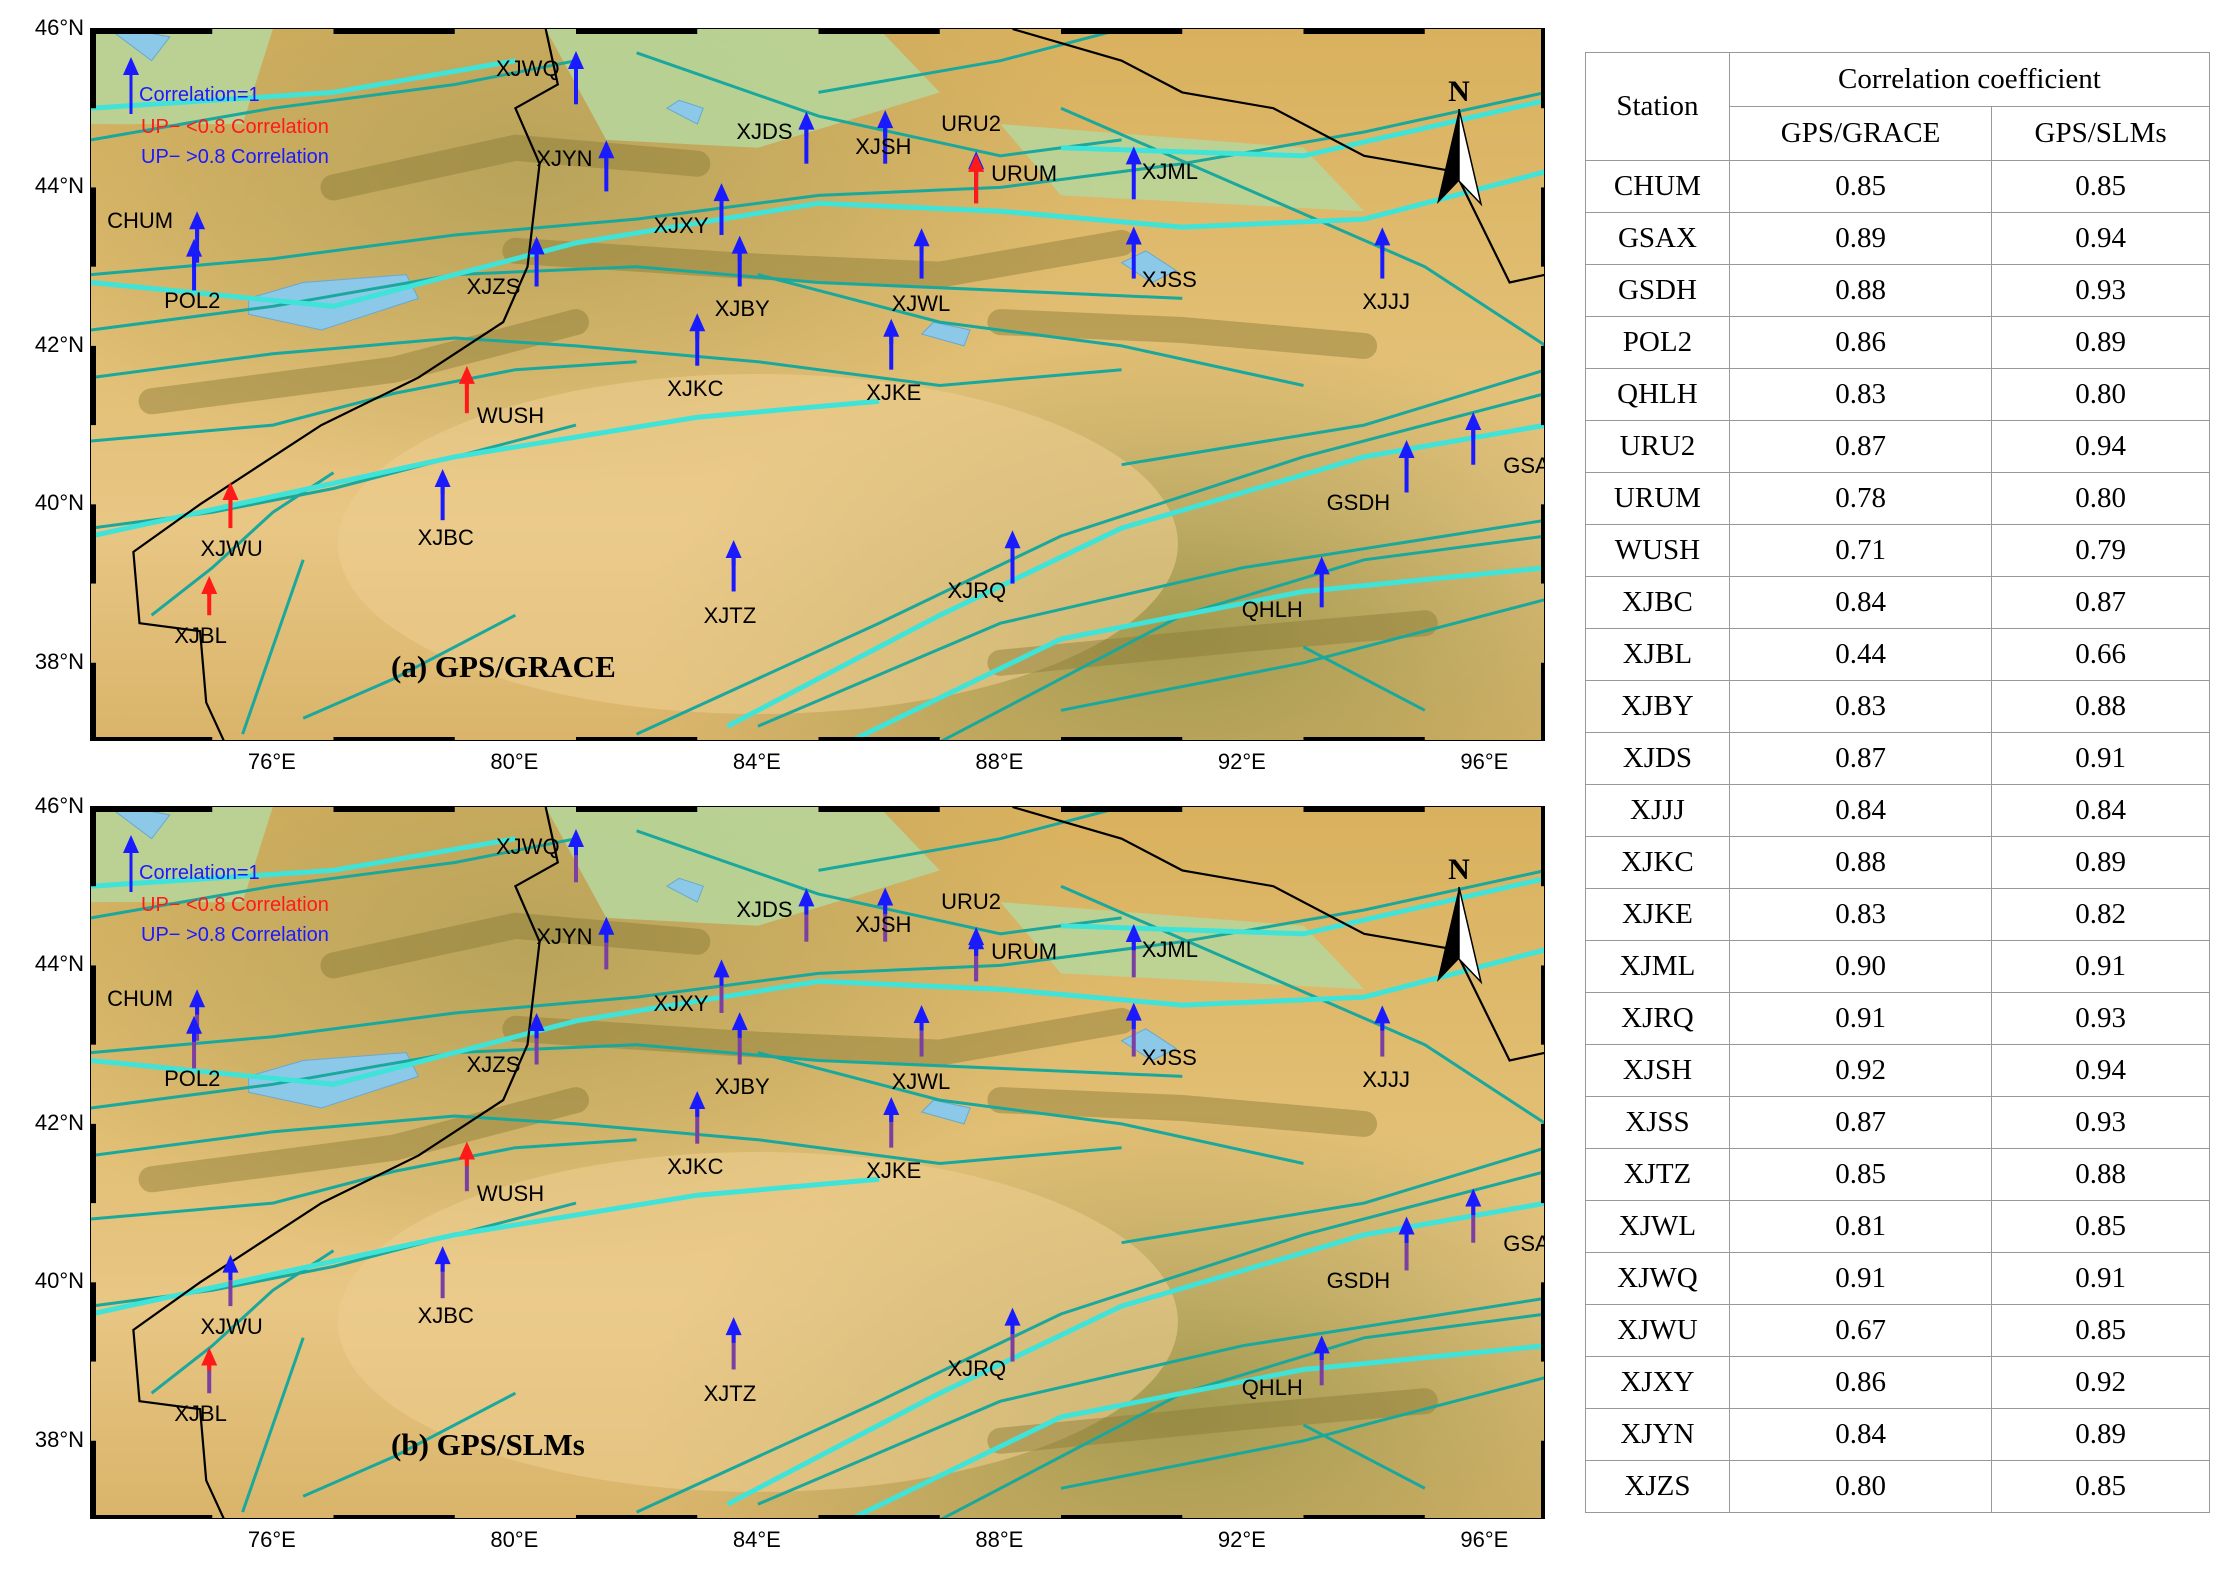  What do you see at coordinates (1860, 1226) in the screenshot?
I see `table-cell-grace: 0.81` at bounding box center [1860, 1226].